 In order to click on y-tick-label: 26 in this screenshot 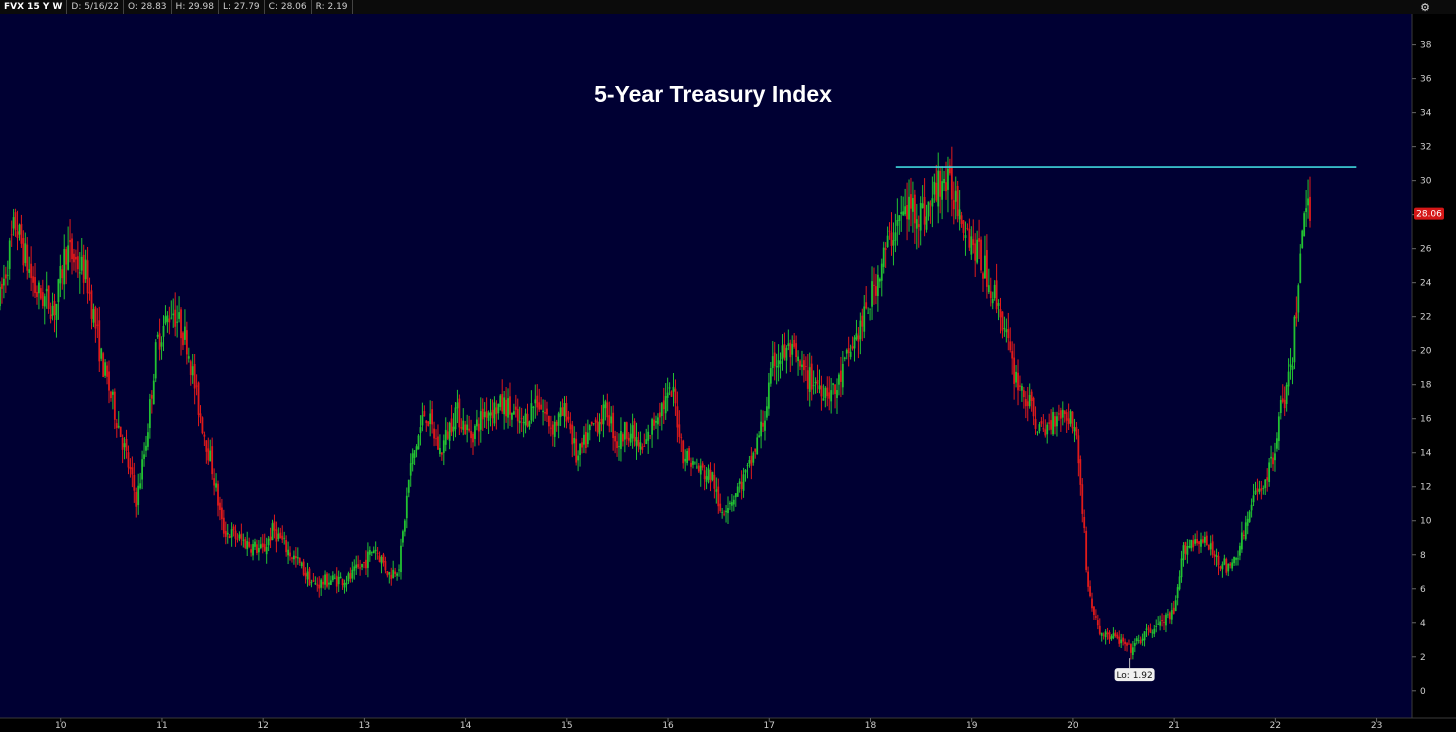, I will do `click(1426, 250)`.